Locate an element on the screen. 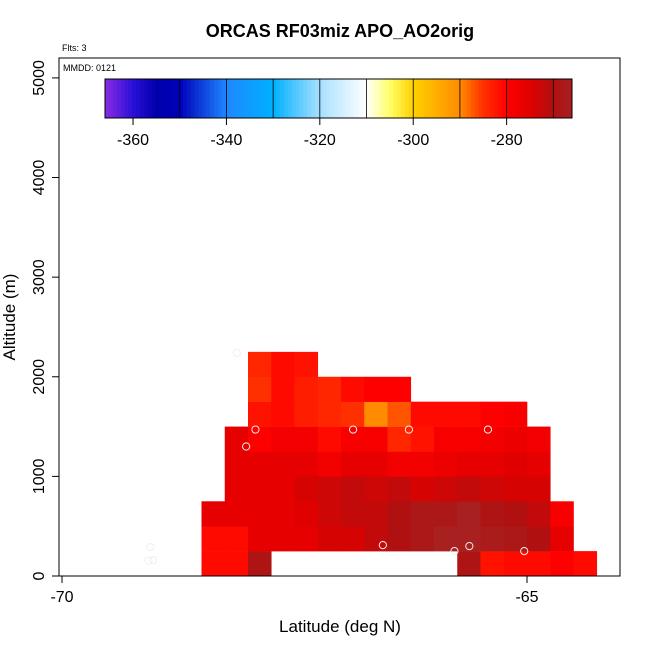 The image size is (650, 650). y-axis-label: Altitude (m) is located at coordinates (9, 317).